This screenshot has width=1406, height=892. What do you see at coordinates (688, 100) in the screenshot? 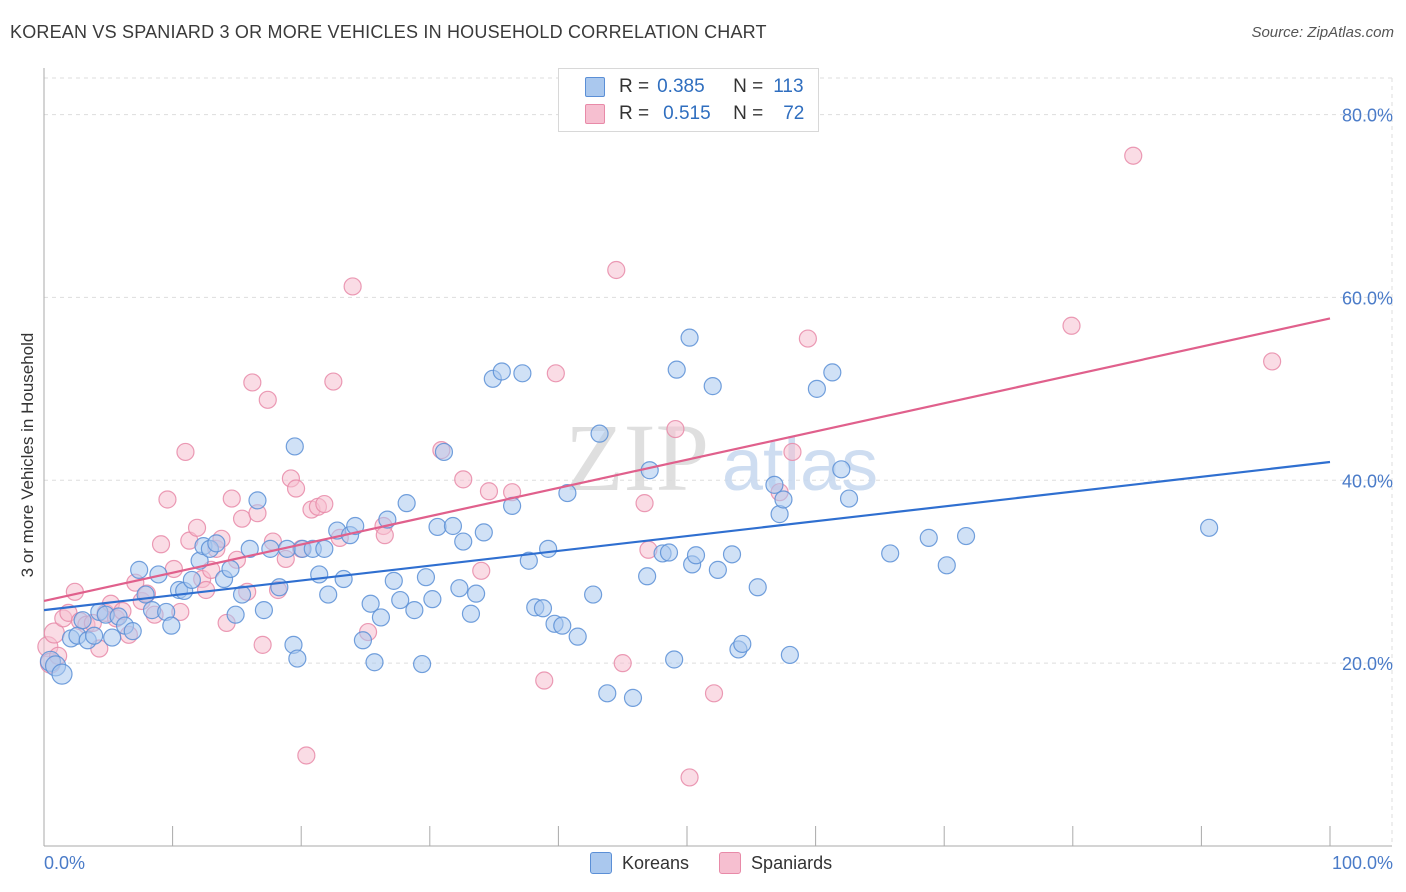
I see `correlation-legend: R = 0.385 N = 113 R = 0.515 N = 72` at bounding box center [688, 100].